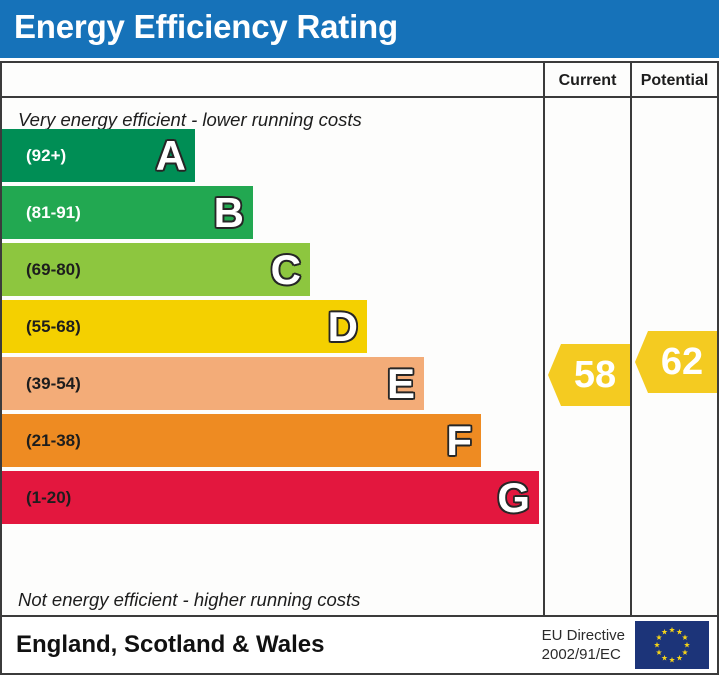 This screenshot has height=675, width=719. I want to click on potential-rating-value: 62, so click(682, 362).